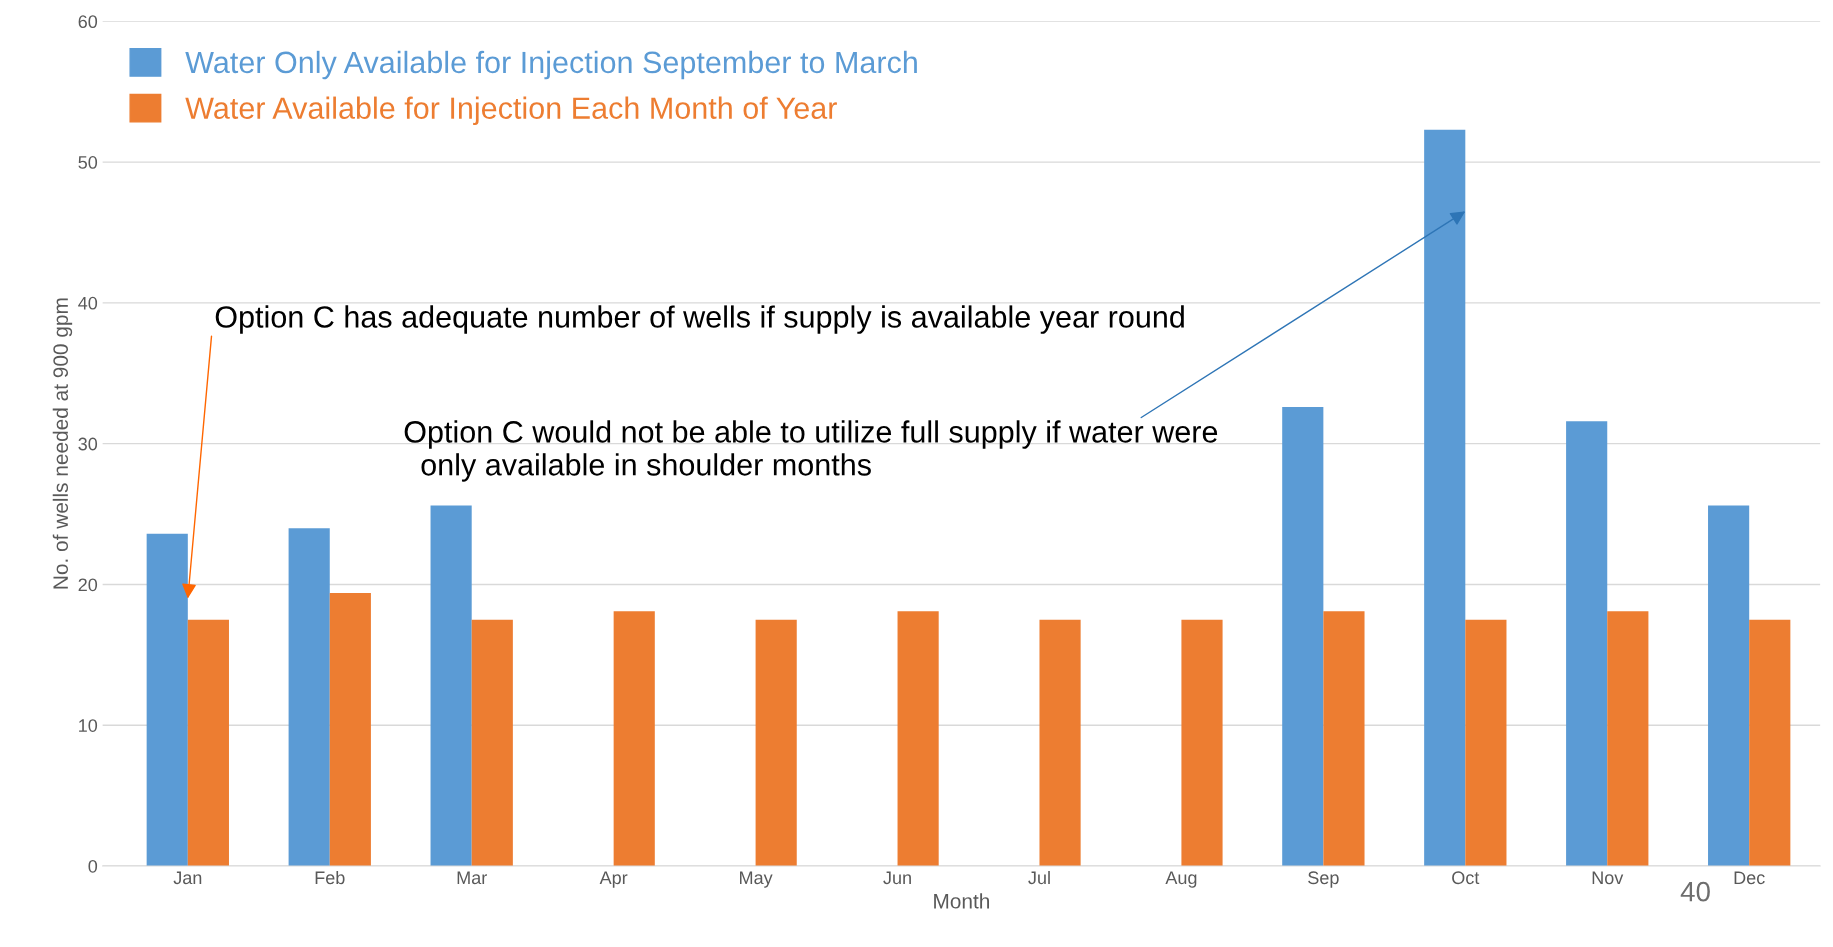 The height and width of the screenshot is (947, 1833). I want to click on x-tick-label: Jun, so click(897, 878).